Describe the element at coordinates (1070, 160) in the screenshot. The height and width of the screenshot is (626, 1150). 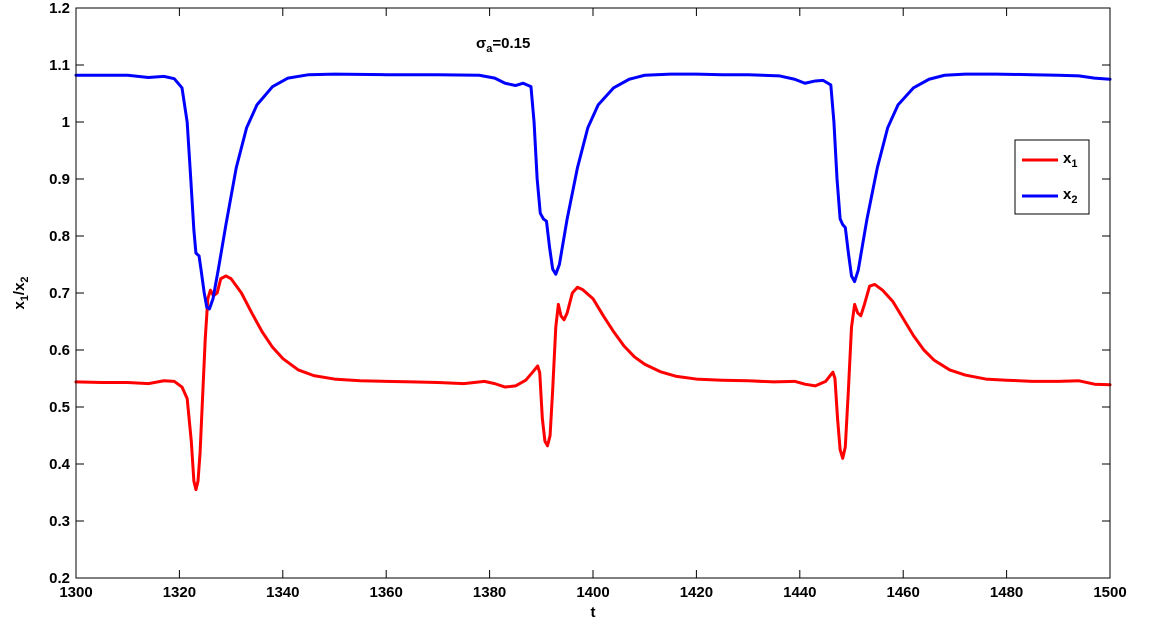
I see `legend-label-x1: x1` at that location.